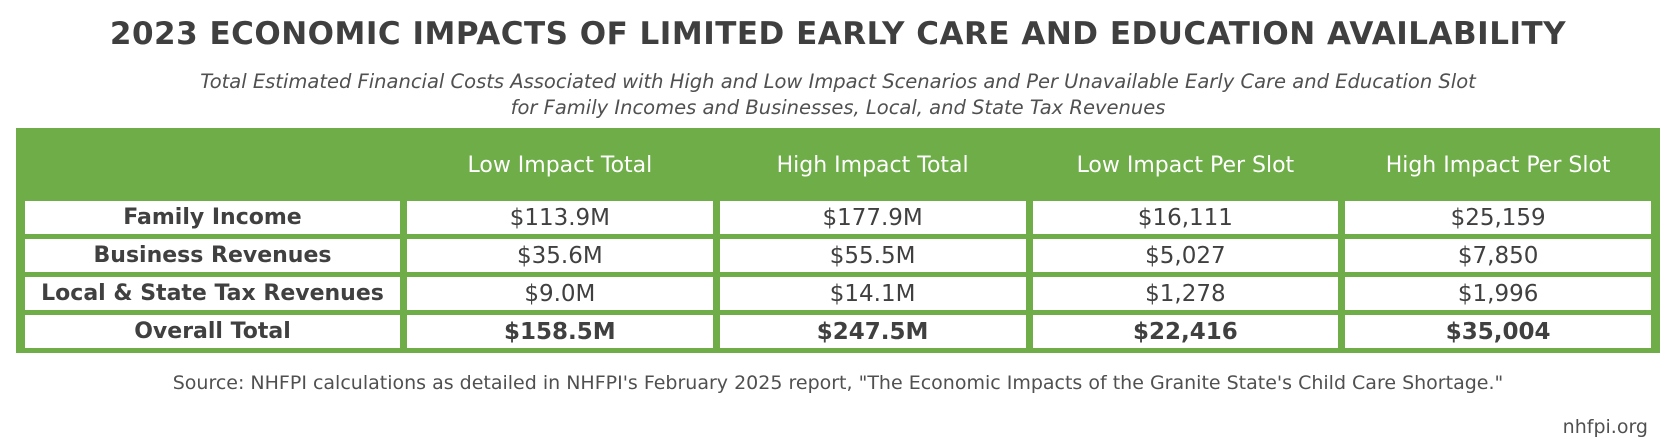 The image size is (1676, 438). What do you see at coordinates (560, 165) in the screenshot?
I see `column-header: Low Impact Total` at bounding box center [560, 165].